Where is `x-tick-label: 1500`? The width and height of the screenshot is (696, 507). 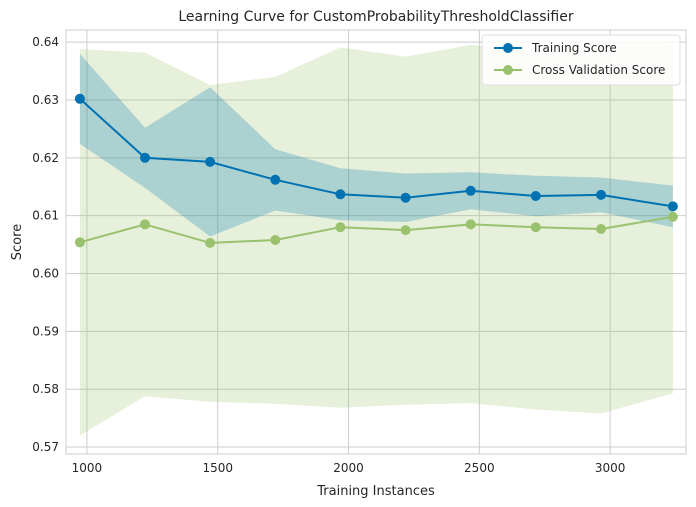
x-tick-label: 1500 is located at coordinates (217, 468).